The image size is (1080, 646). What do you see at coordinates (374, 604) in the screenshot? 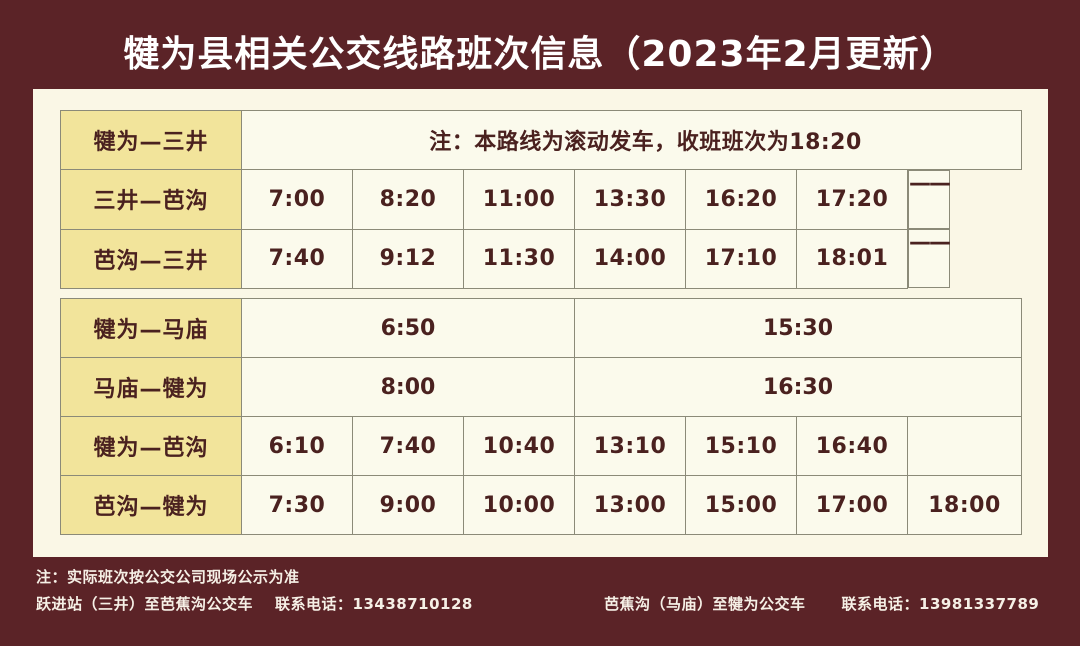
I see `footer-left-phone: 联系电话：13438710128` at bounding box center [374, 604].